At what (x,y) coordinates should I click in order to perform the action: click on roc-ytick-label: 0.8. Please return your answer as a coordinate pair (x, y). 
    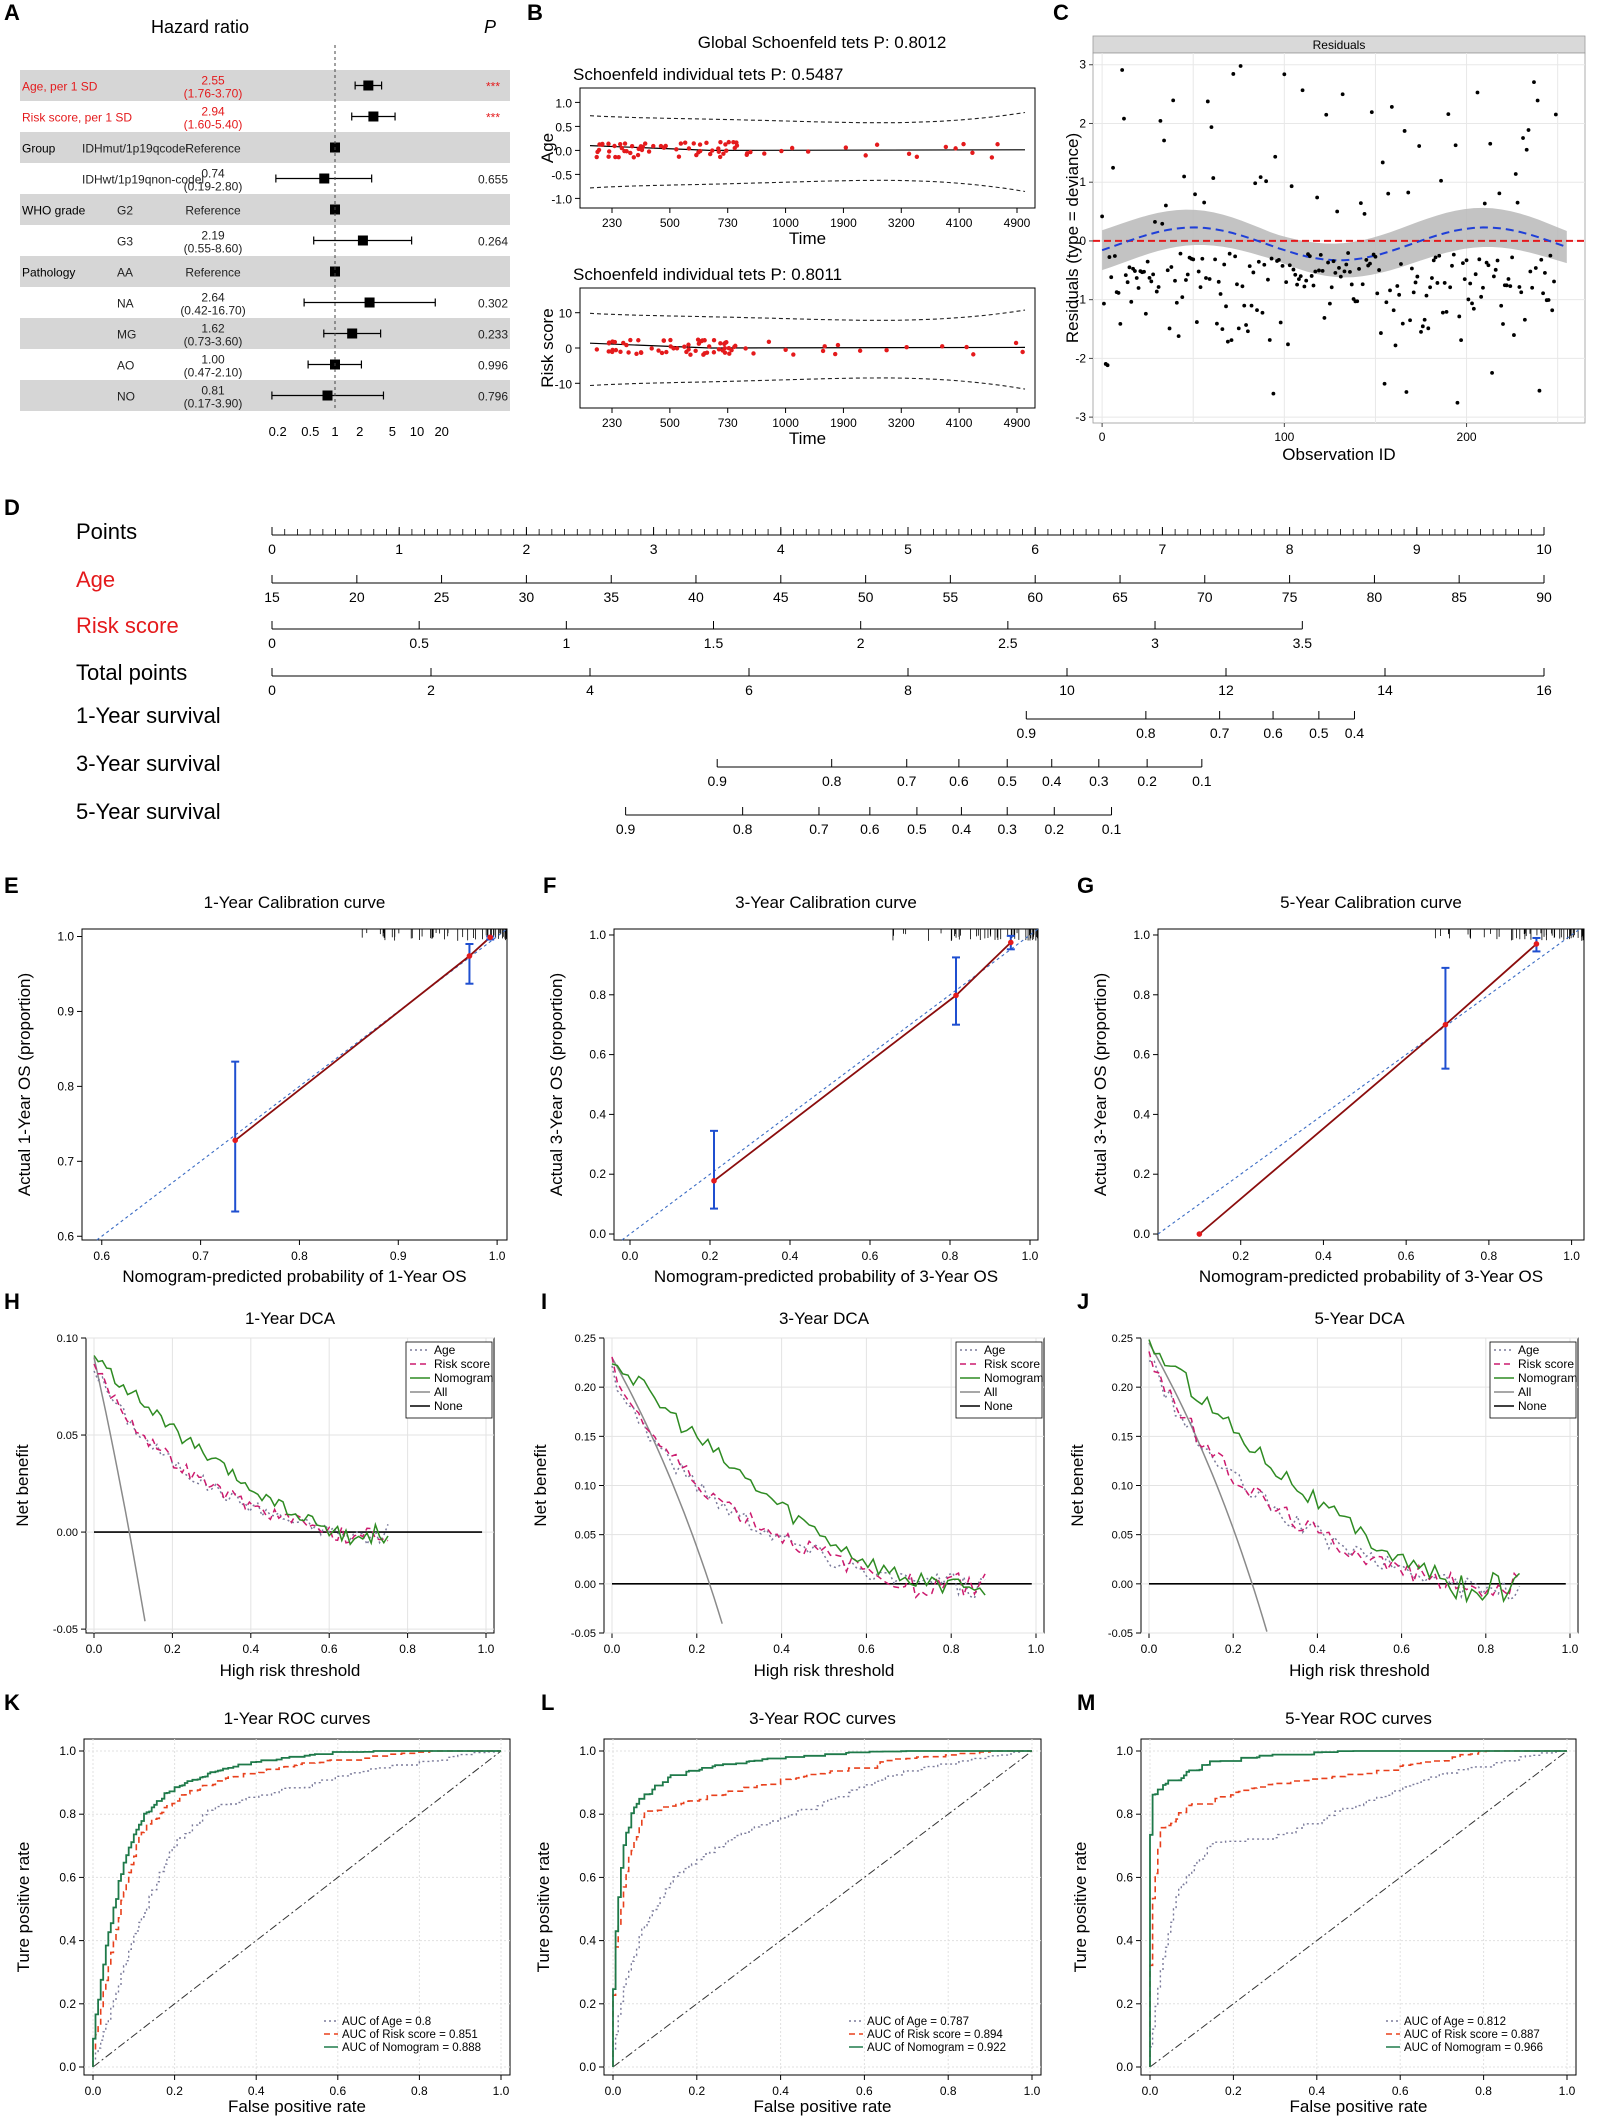
    Looking at the image, I should click on (587, 1814).